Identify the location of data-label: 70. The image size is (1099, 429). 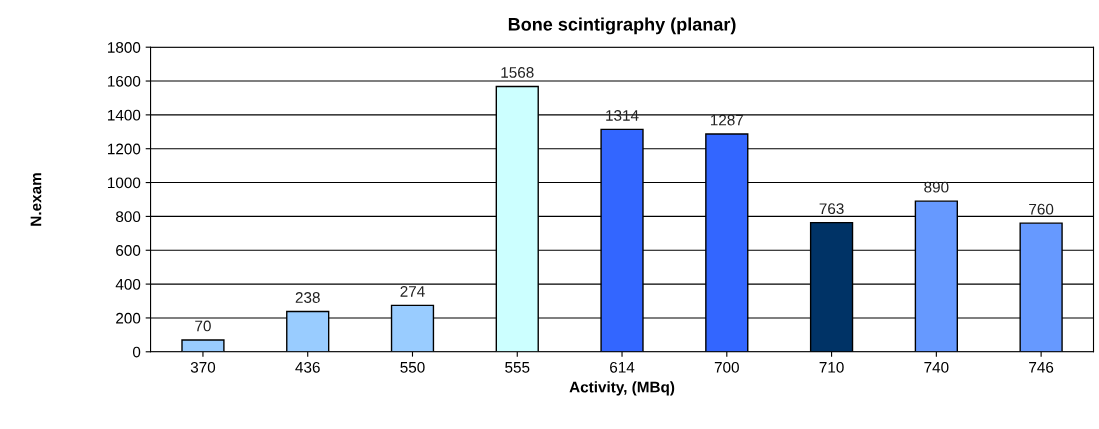
(203, 326).